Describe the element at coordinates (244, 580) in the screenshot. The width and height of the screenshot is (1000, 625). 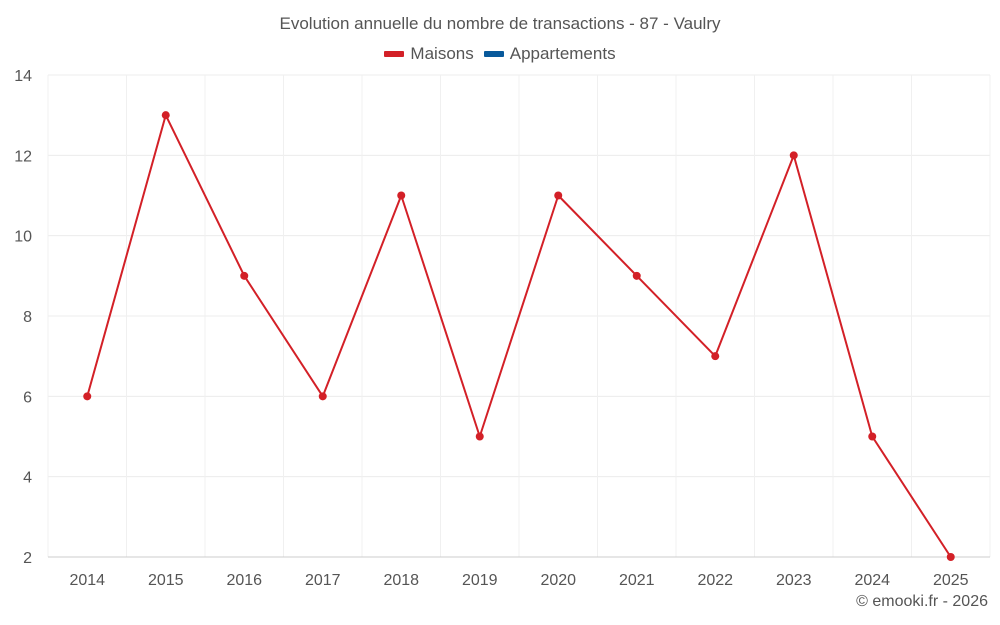
I see `x-tick-label: 2016` at that location.